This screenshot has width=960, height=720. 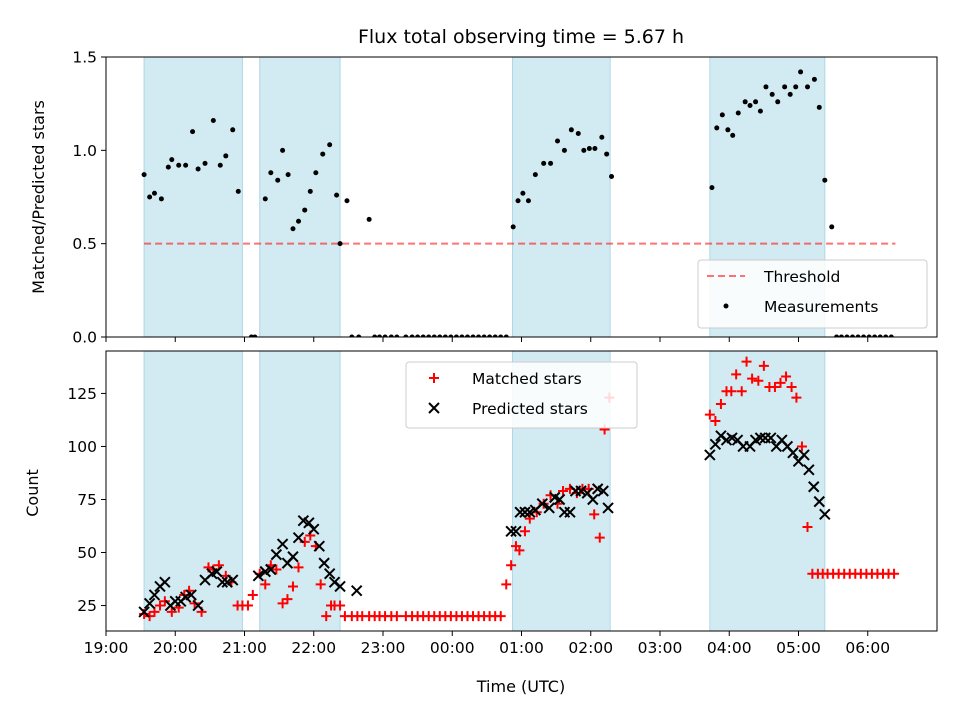 I want to click on y-tick-label: 1.5, so click(x=84, y=58).